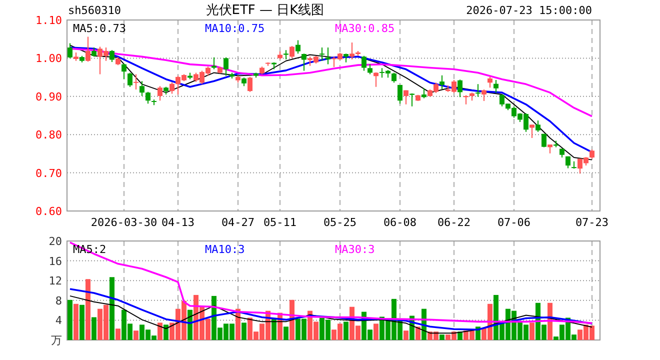  I want to click on x-tick-label: 06-08, so click(400, 222).